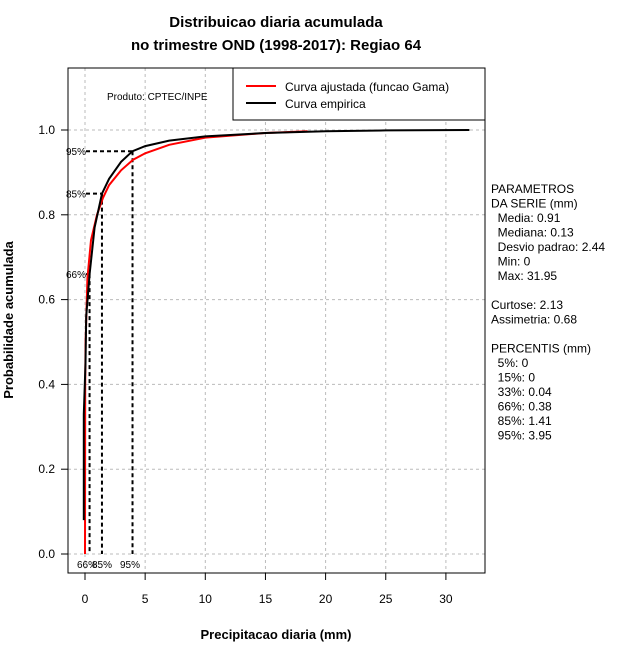 The height and width of the screenshot is (660, 640). What do you see at coordinates (326, 599) in the screenshot?
I see `x-tick-label: 20` at bounding box center [326, 599].